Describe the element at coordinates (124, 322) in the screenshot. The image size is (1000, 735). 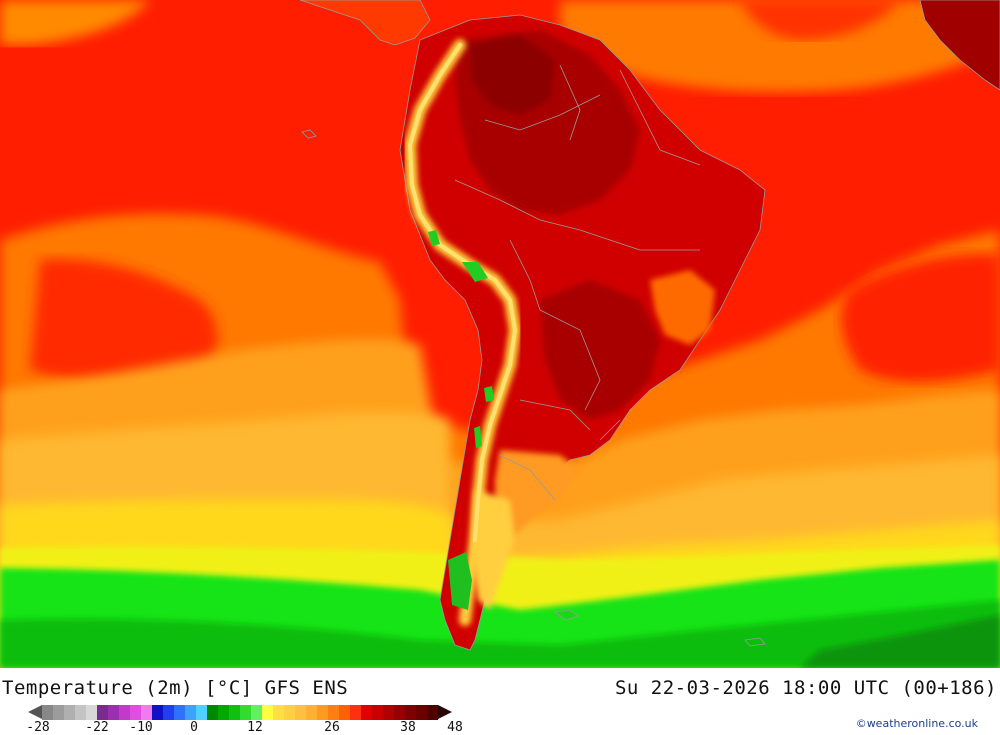
I see `ocean-red-patch-west` at that location.